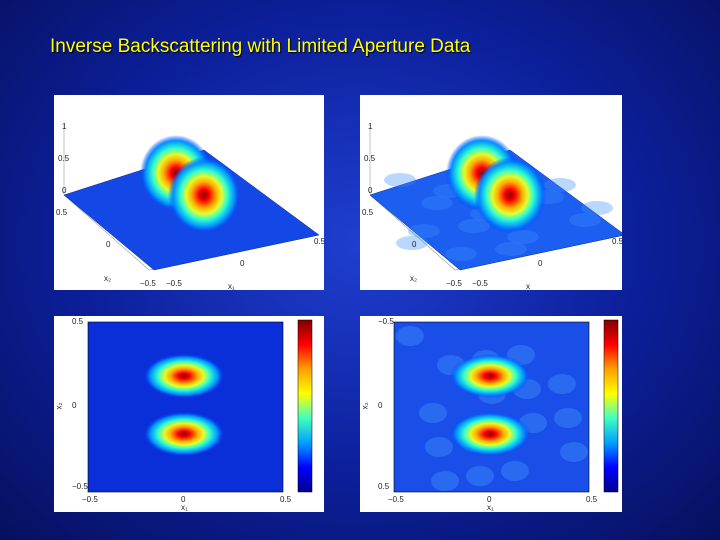  I want to click on surface-plot: 1 0.5 0 0.5 0 −0.5 0.5 0 −0.5 x₂ x, so click(491, 192).